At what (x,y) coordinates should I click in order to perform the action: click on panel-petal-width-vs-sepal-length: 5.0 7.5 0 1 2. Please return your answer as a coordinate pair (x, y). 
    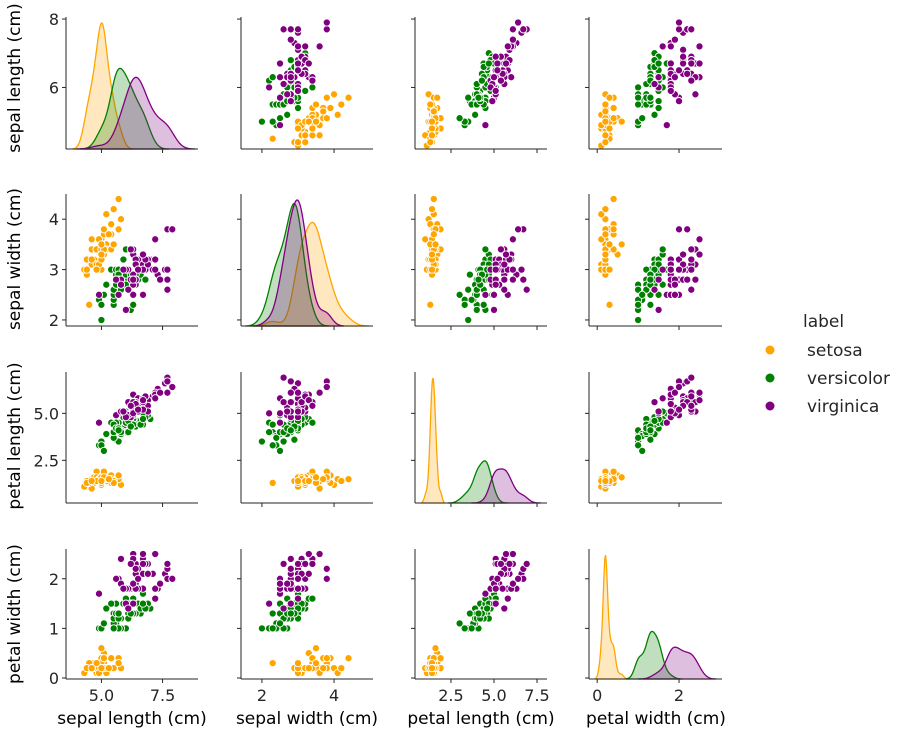
    Looking at the image, I should click on (123, 627).